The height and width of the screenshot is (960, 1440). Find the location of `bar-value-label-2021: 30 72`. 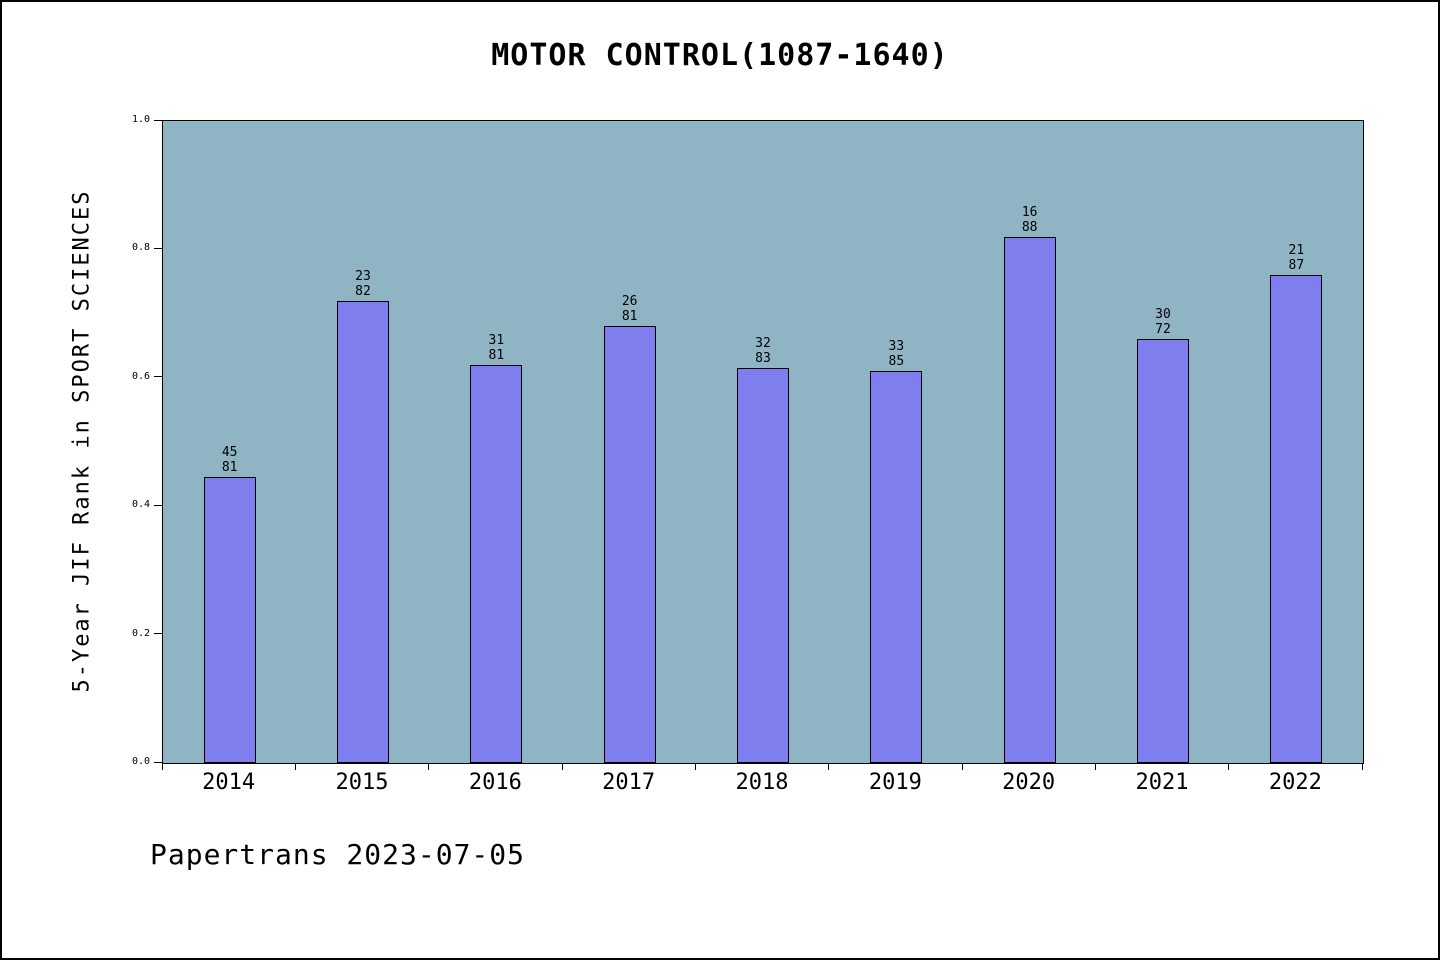

bar-value-label-2021: 30 72 is located at coordinates (1163, 322).